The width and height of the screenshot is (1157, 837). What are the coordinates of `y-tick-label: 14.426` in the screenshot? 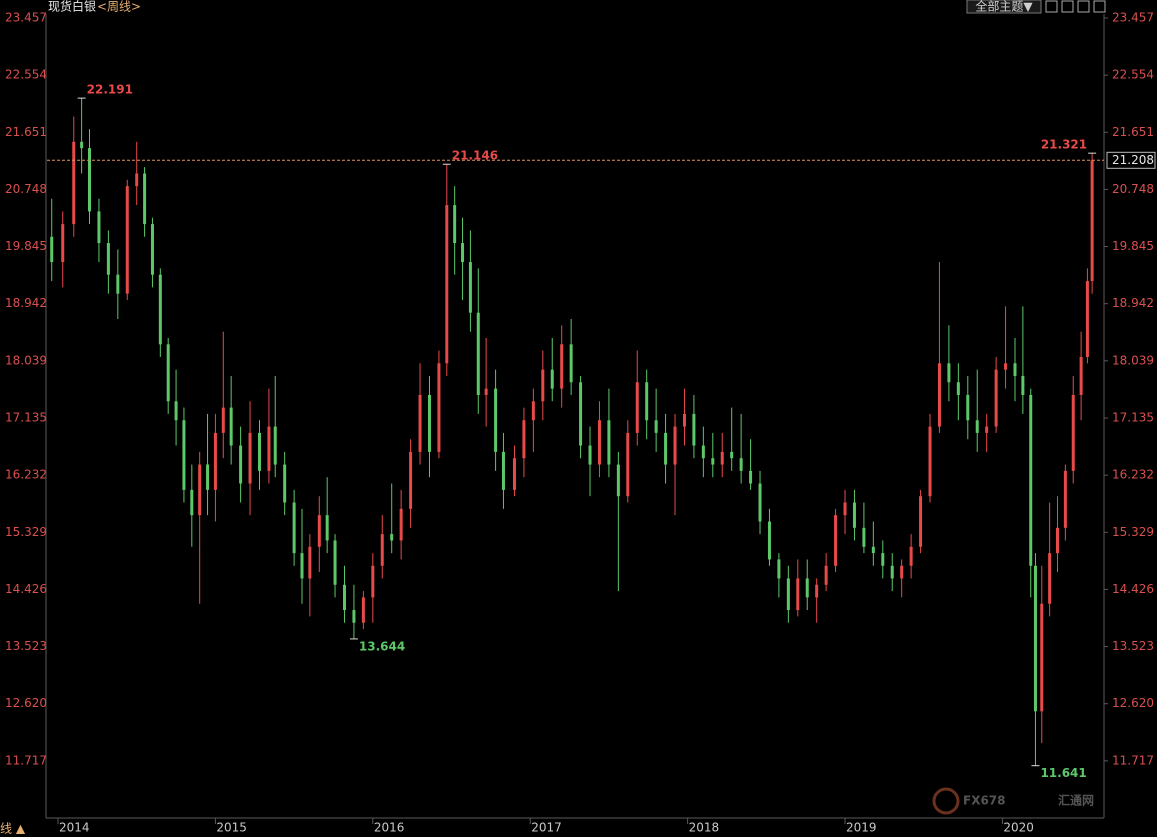 It's located at (1133, 589).